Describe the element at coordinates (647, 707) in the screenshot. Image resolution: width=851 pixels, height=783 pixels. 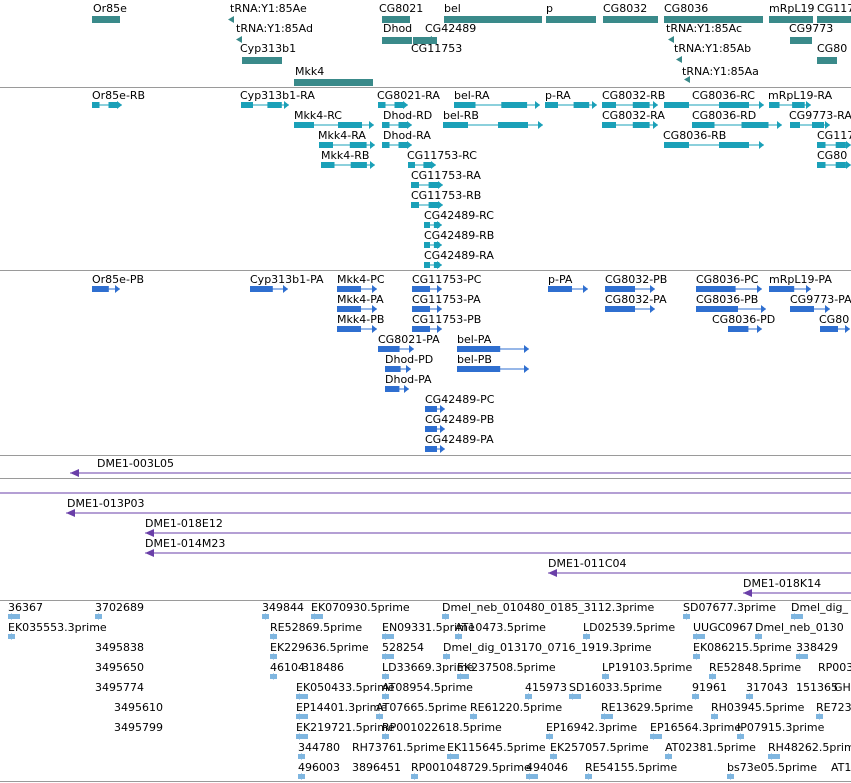
I see `feature-label-re13629-5prime: RE13629.5prime` at that location.